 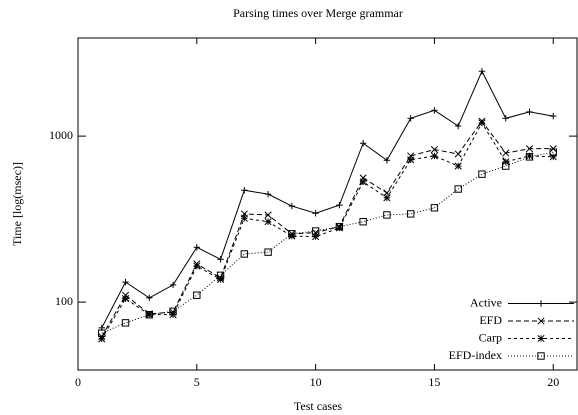 What do you see at coordinates (490, 337) in the screenshot?
I see `legend-label: Carp` at bounding box center [490, 337].